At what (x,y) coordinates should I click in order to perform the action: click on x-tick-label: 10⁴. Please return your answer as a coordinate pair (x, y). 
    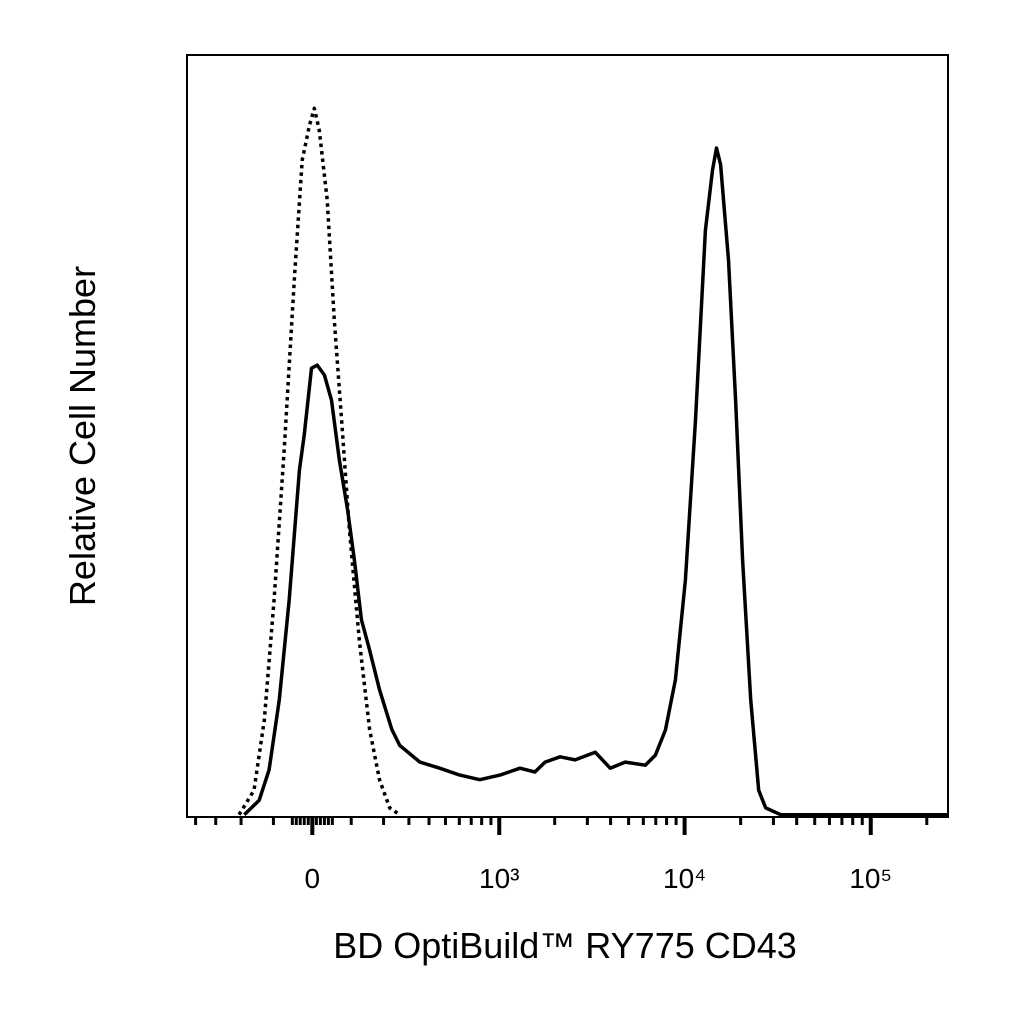
    Looking at the image, I should click on (684, 878).